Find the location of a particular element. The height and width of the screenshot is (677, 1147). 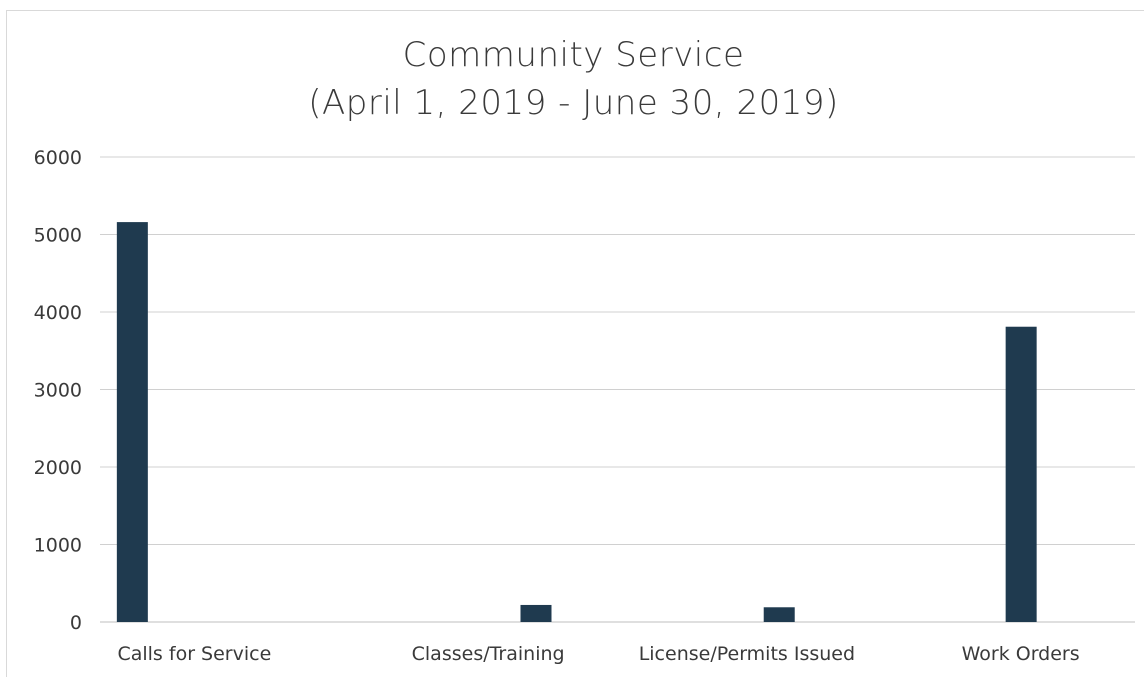

x-tick-label: License/Permits Issued is located at coordinates (747, 654).